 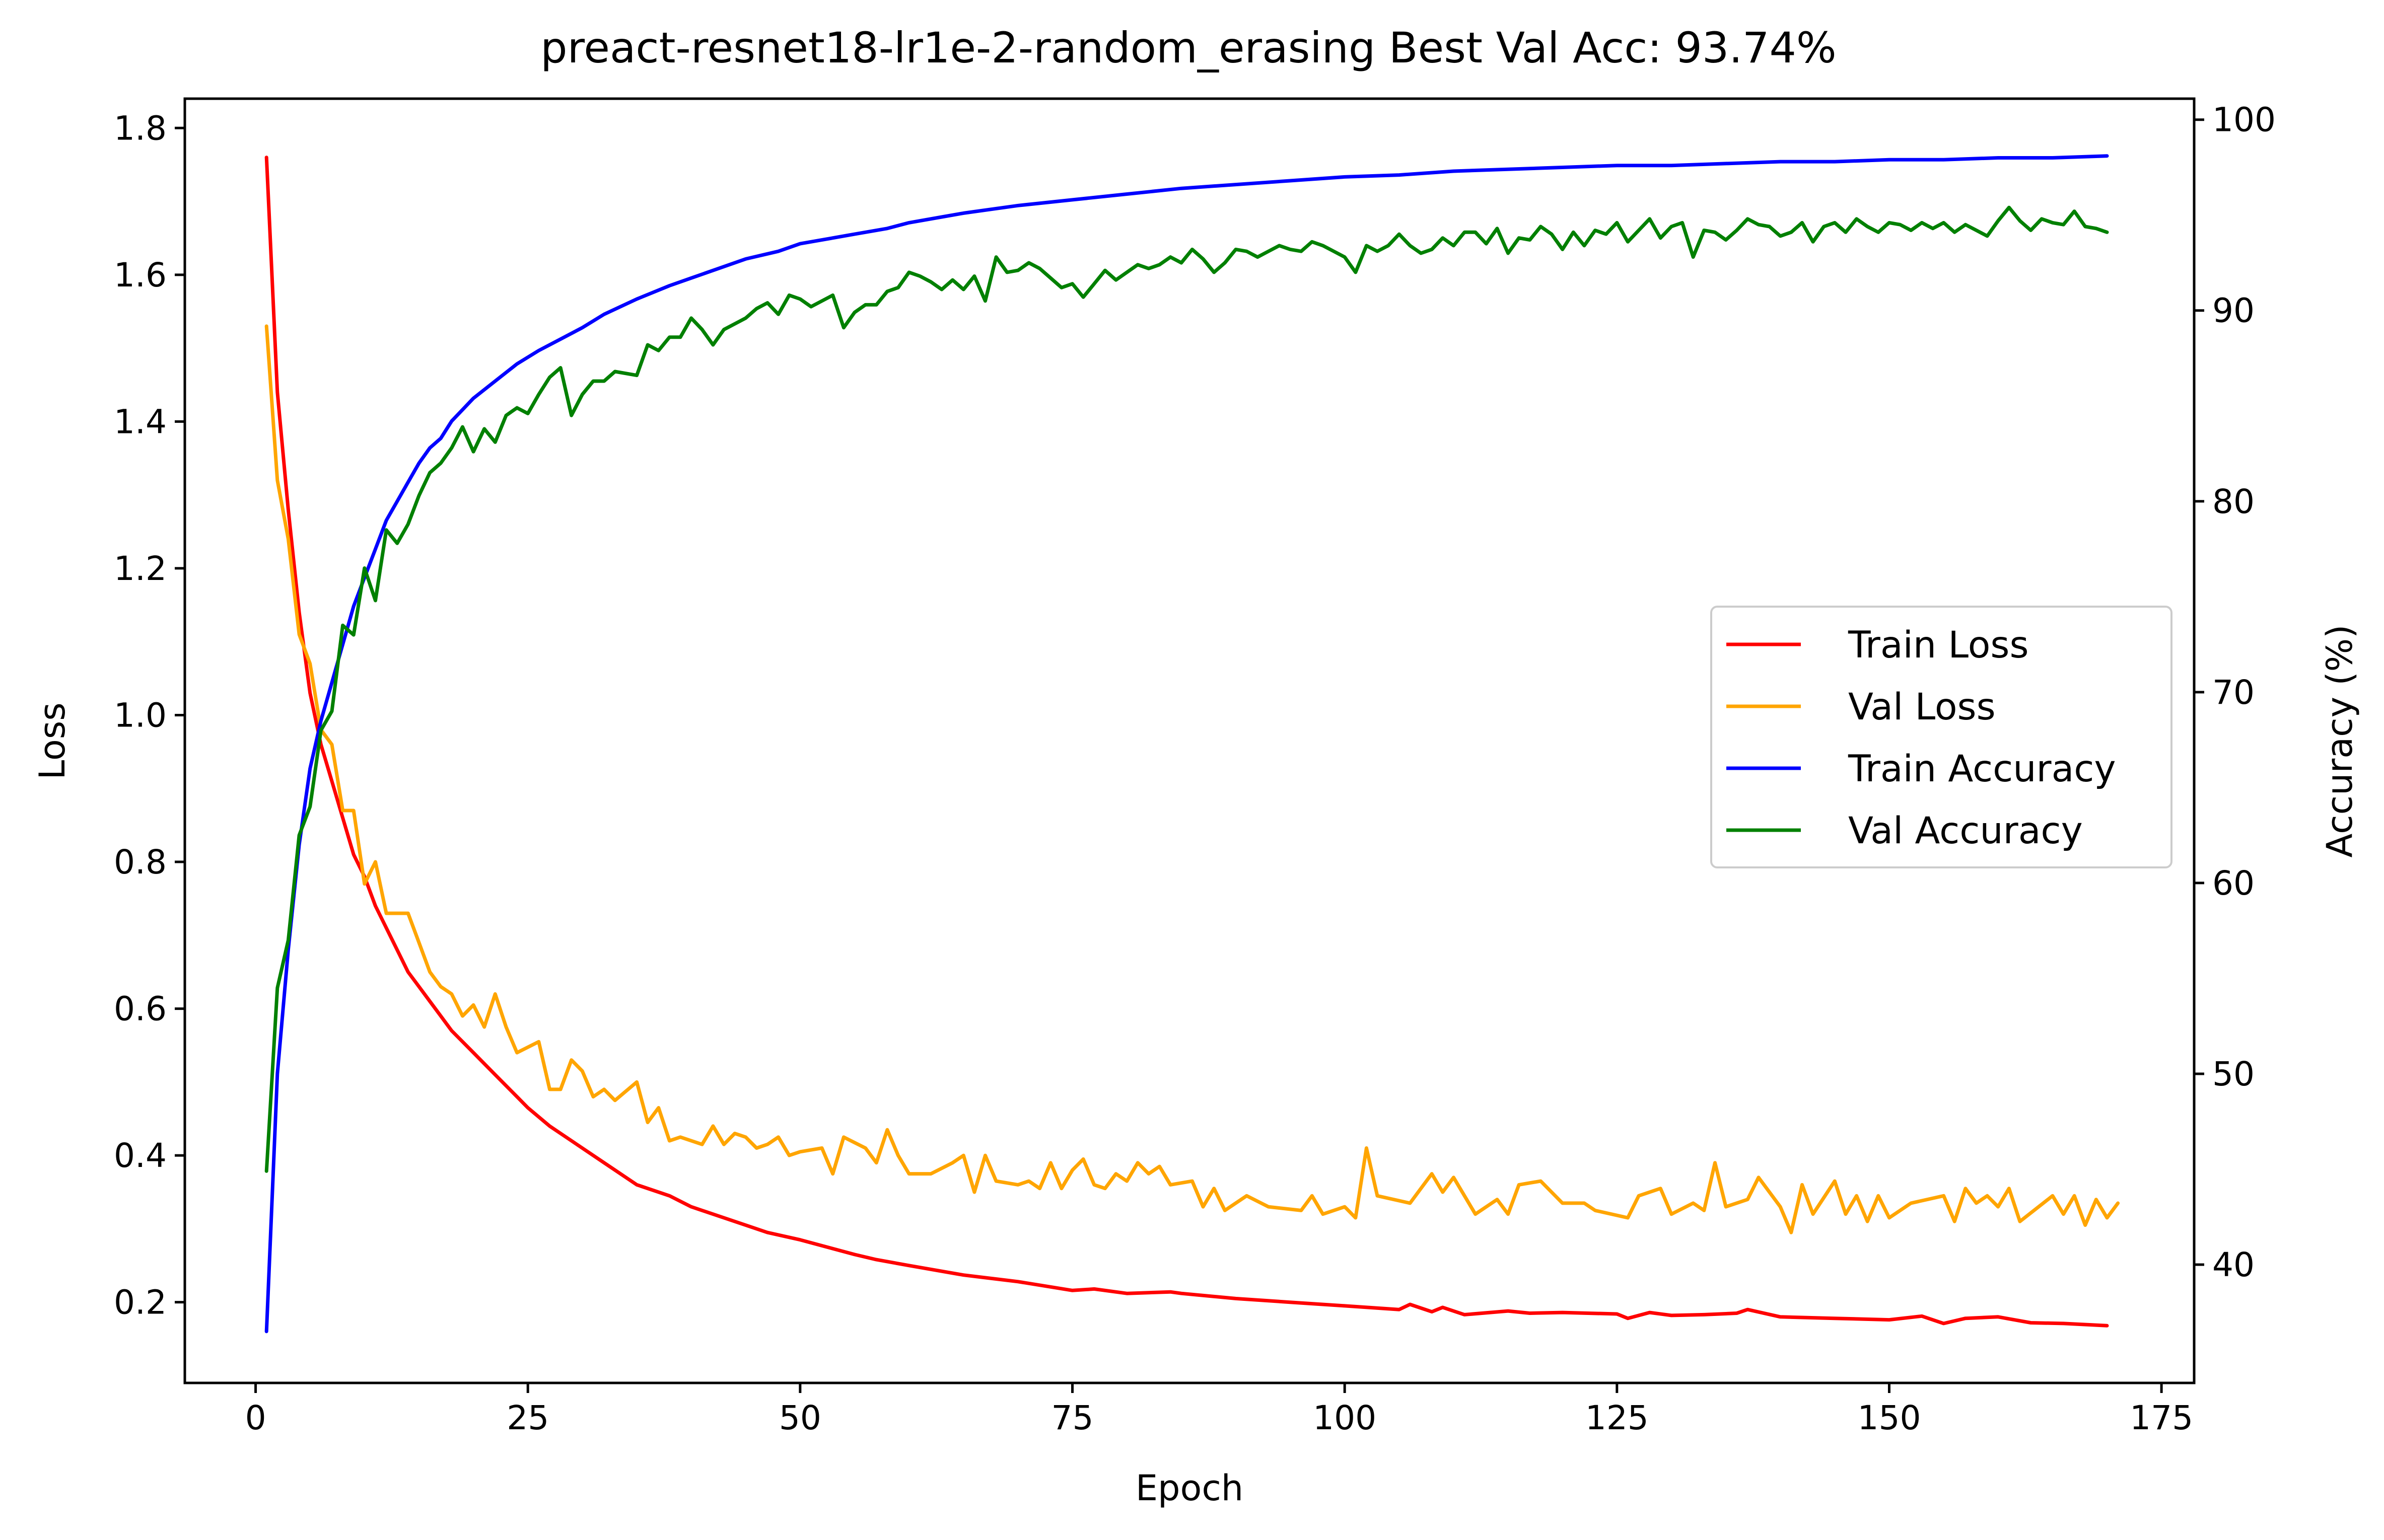 I want to click on y-axis-right: 40 50 60 70 80 90 100, so click(x=2235, y=693).